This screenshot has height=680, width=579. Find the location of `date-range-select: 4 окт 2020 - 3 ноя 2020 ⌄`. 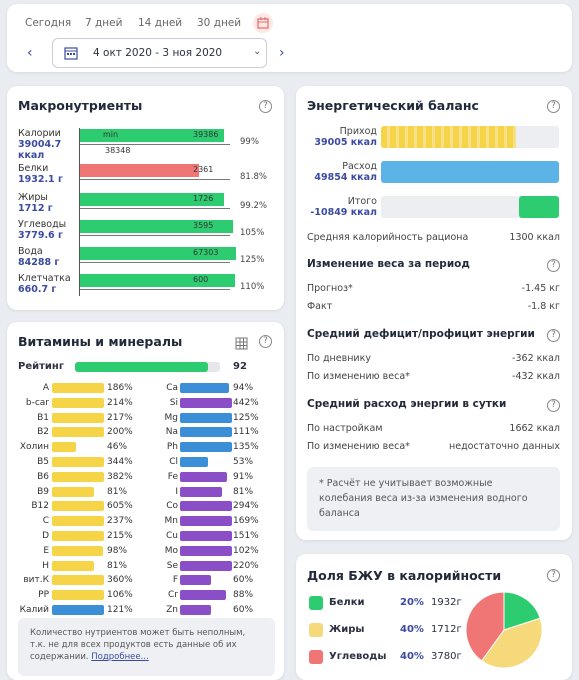

date-range-select: 4 окт 2020 - 3 ноя 2020 ⌄ is located at coordinates (159, 53).